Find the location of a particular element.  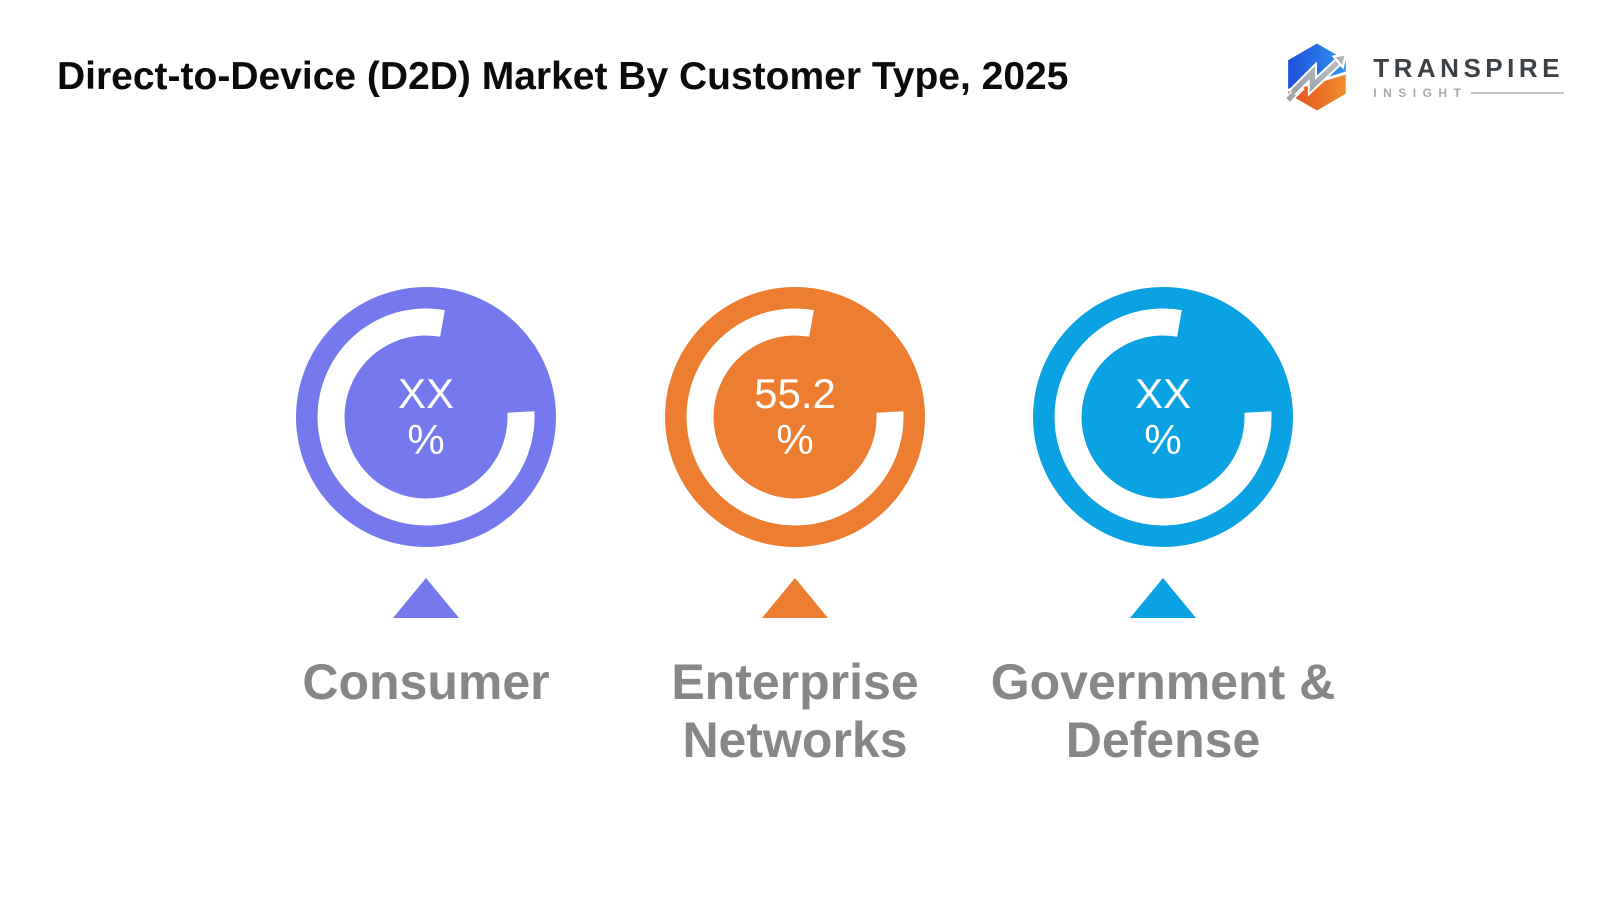

brand-logo: TRANSPIRE INSIGHT is located at coordinates (1423, 77).